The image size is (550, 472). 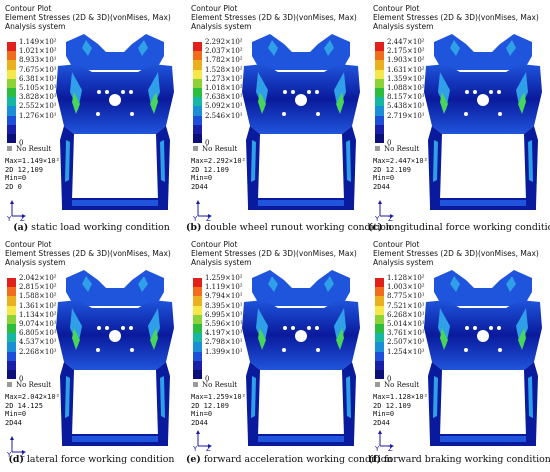 What do you see at coordinates (228, 299) in the screenshot?
I see `legend-row: 9.794×10¹` at bounding box center [228, 299].